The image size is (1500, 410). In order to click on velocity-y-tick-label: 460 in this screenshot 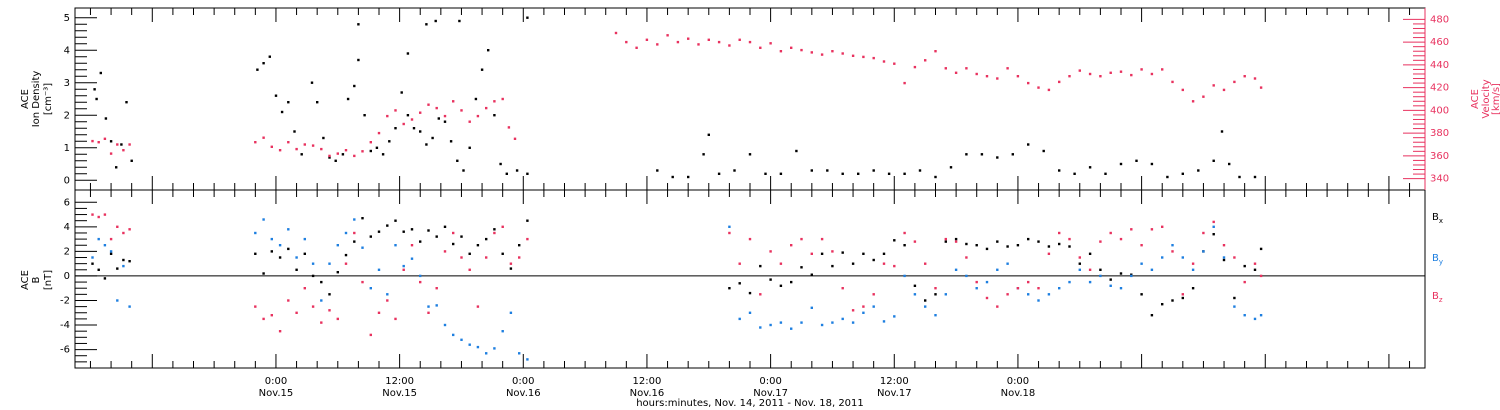, I will do `click(1439, 42)`.